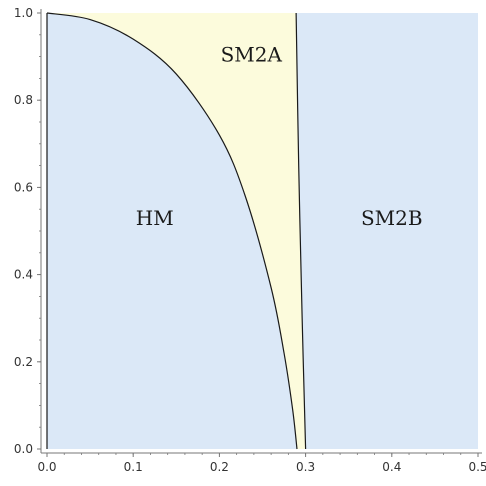 This screenshot has width=486, height=486. What do you see at coordinates (477, 467) in the screenshot?
I see `x-tick-label: 0.5` at bounding box center [477, 467].